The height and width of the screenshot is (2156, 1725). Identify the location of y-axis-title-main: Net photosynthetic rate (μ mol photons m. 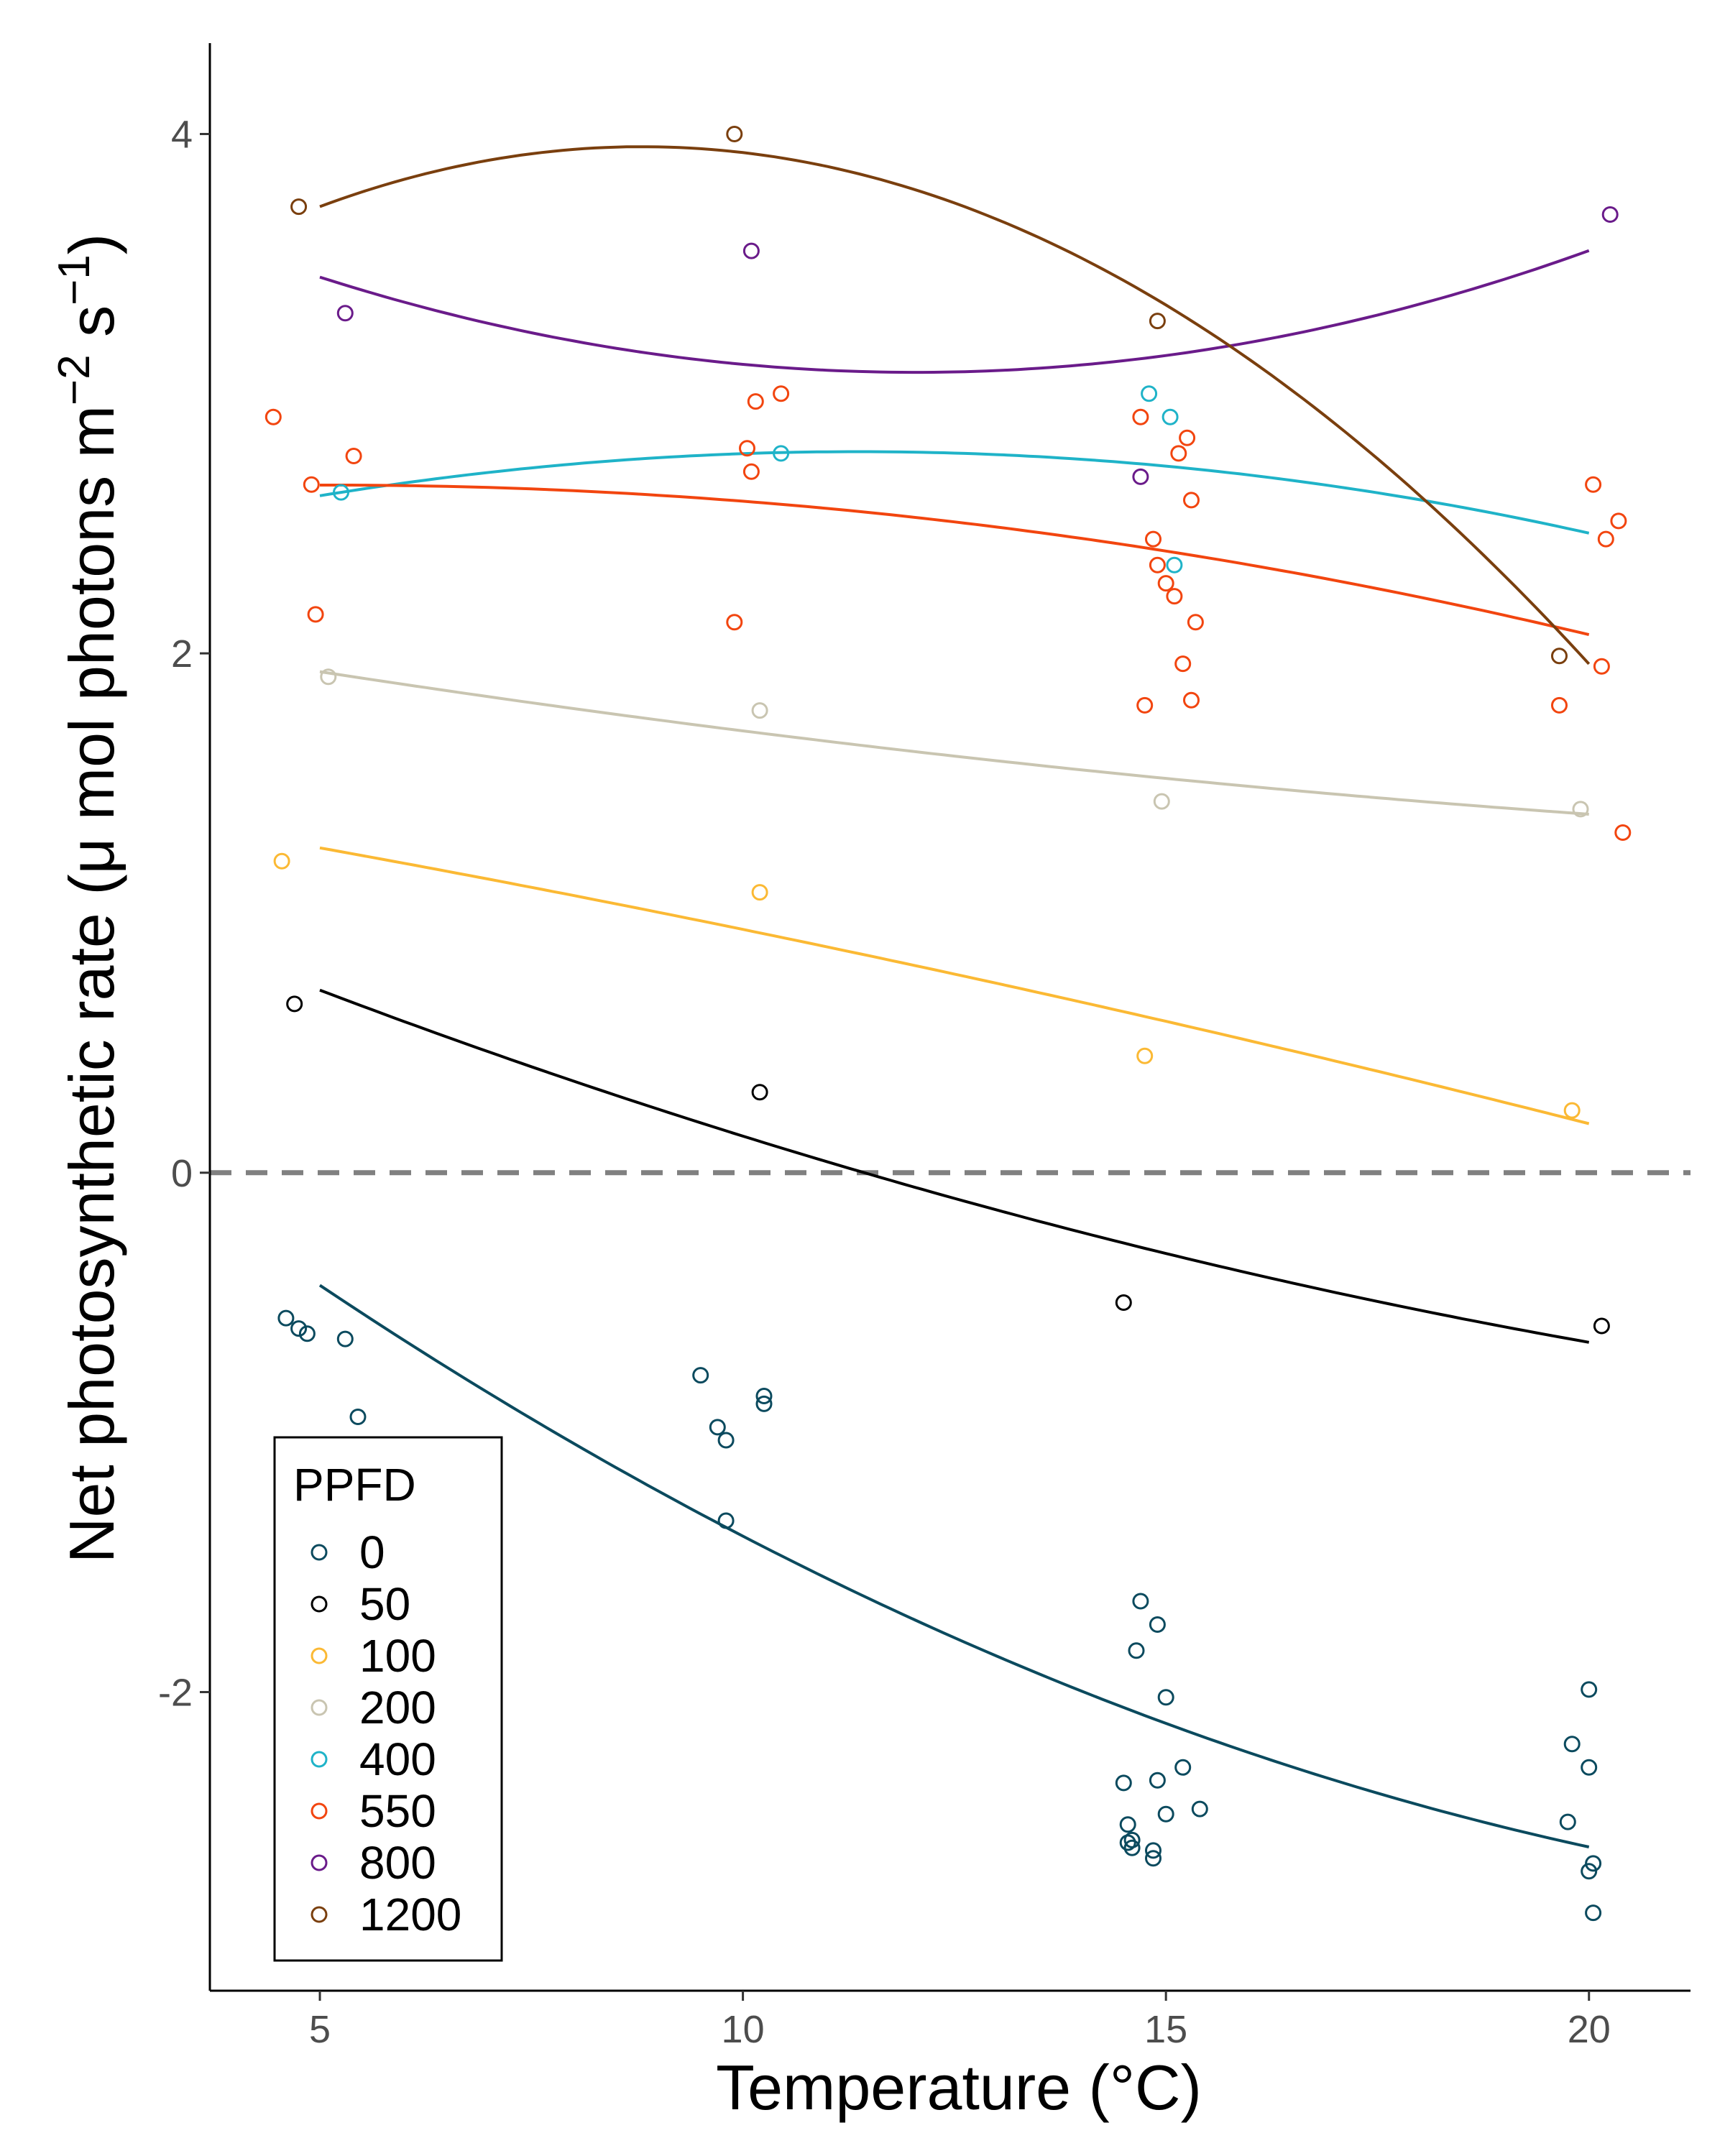
(91, 984).